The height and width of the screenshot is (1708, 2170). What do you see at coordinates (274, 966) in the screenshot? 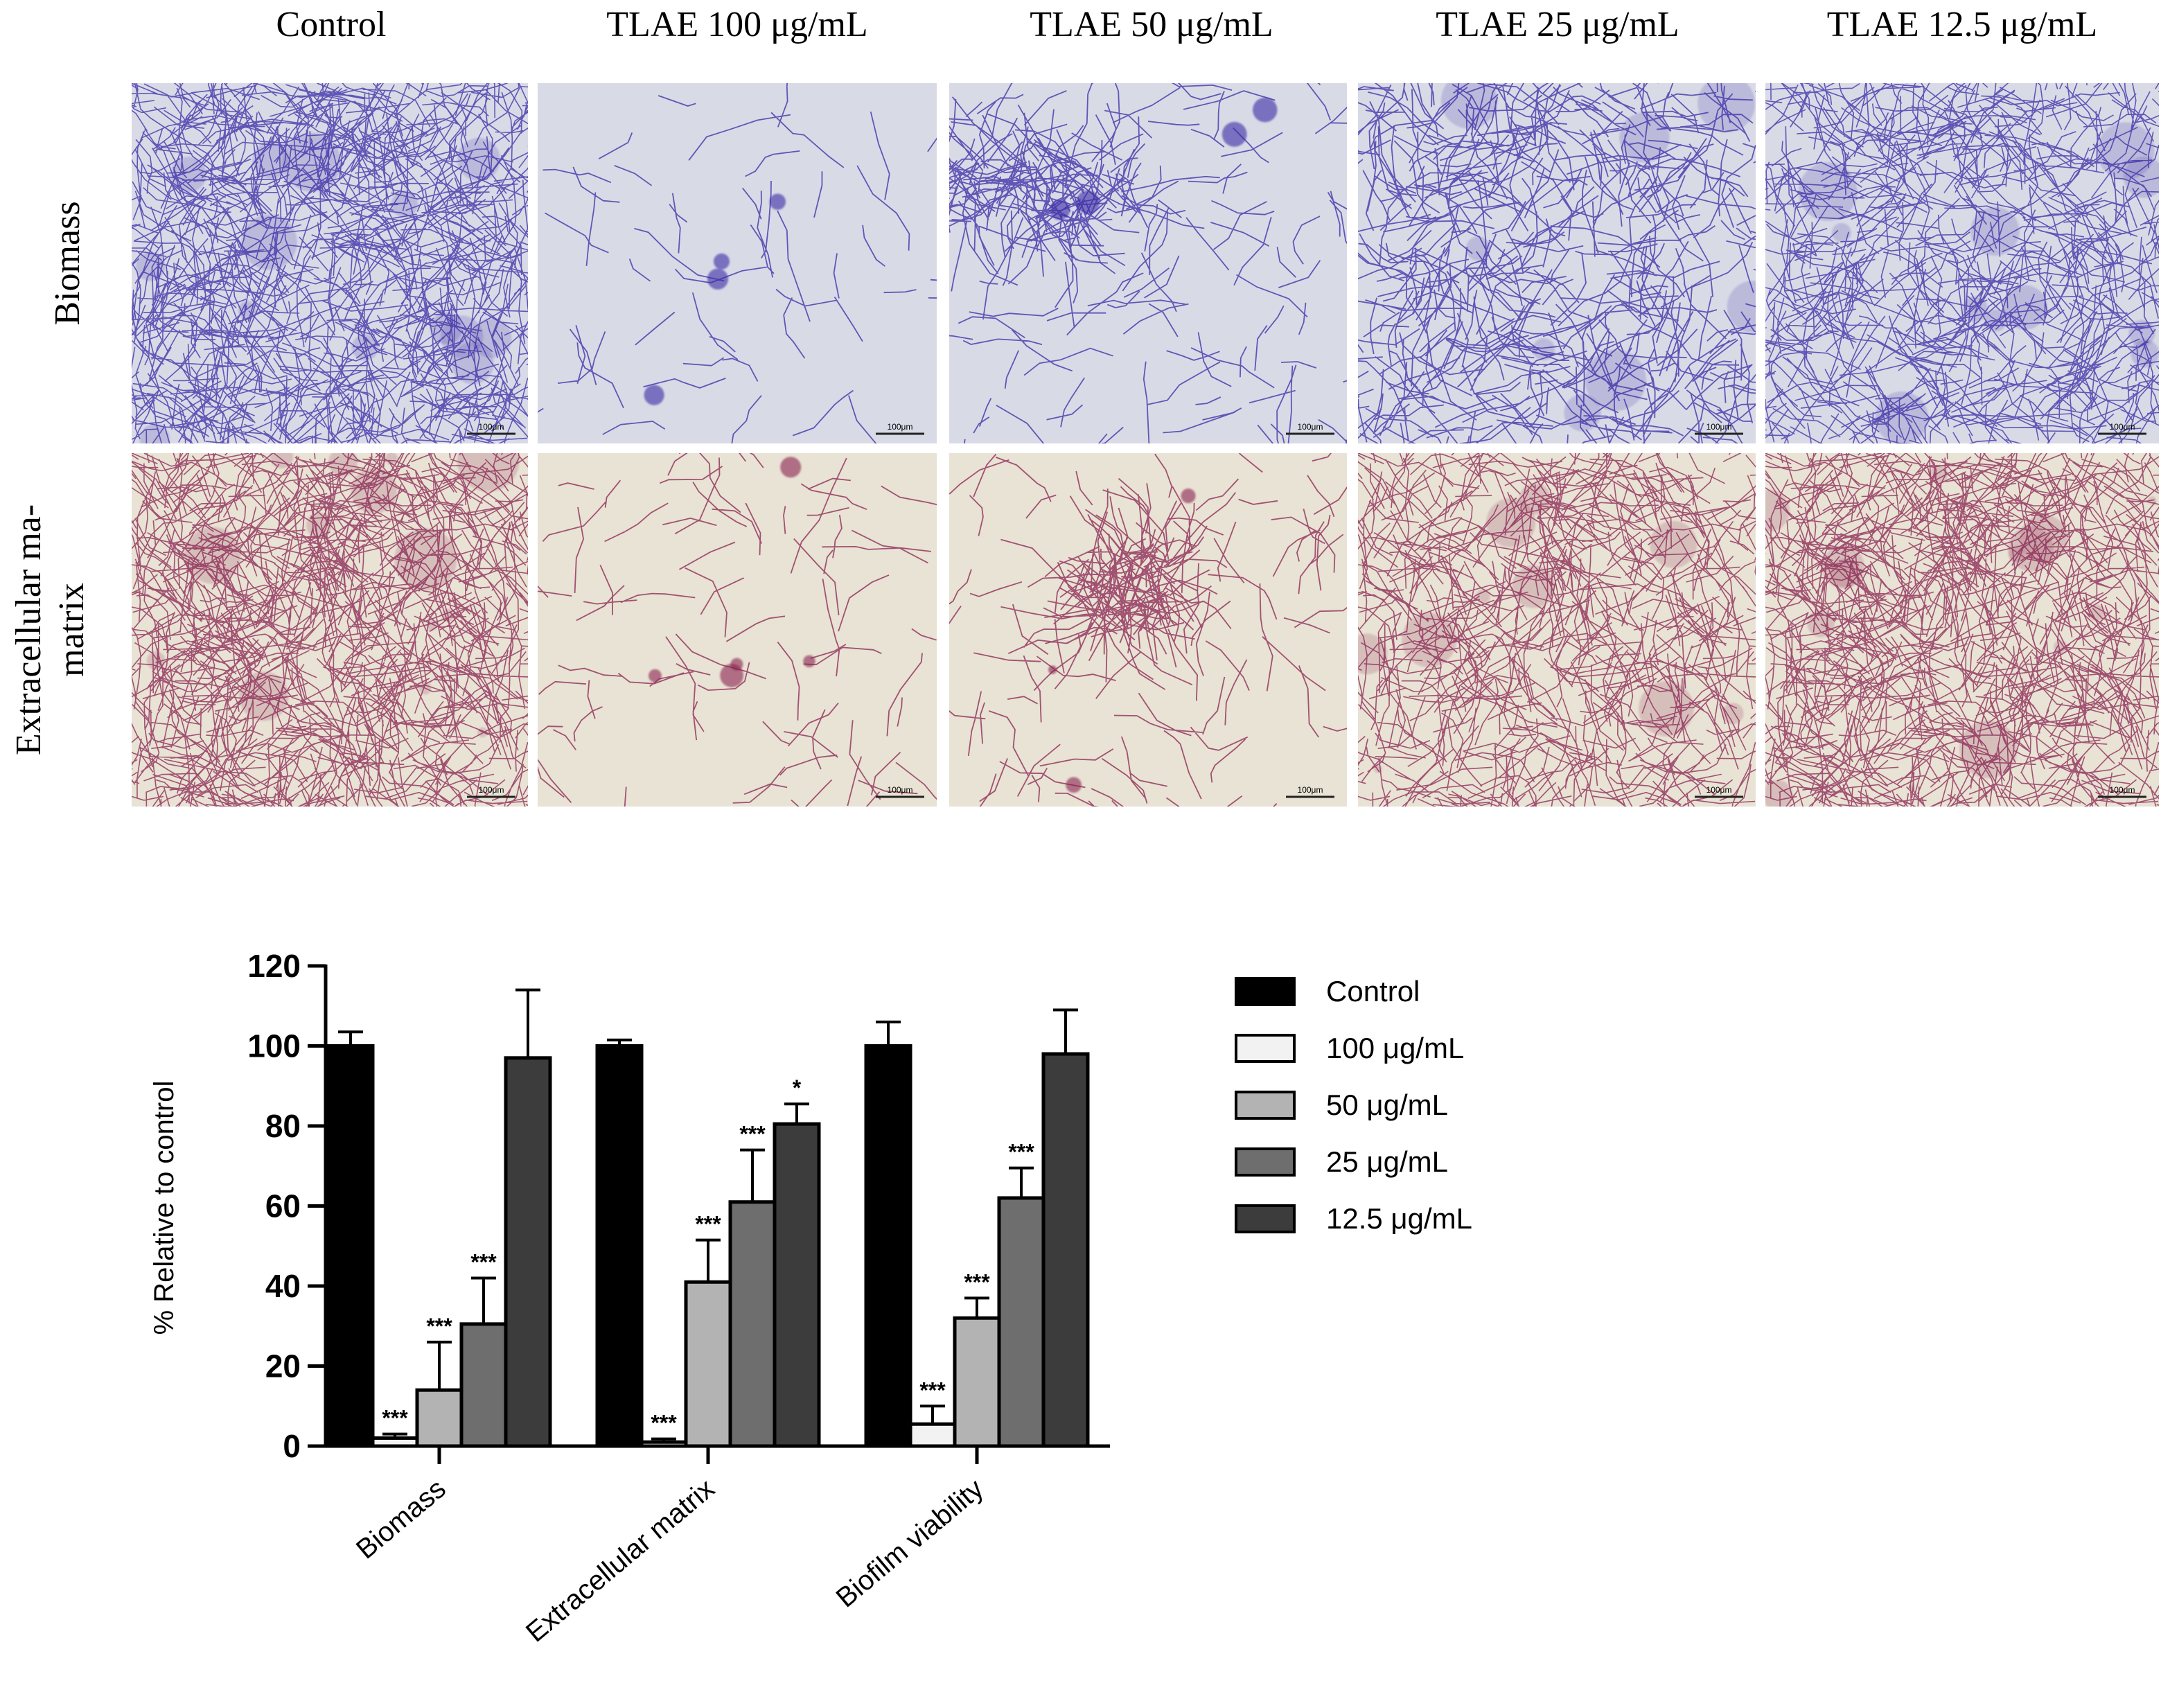
I see `y-tick-label: 120` at bounding box center [274, 966].